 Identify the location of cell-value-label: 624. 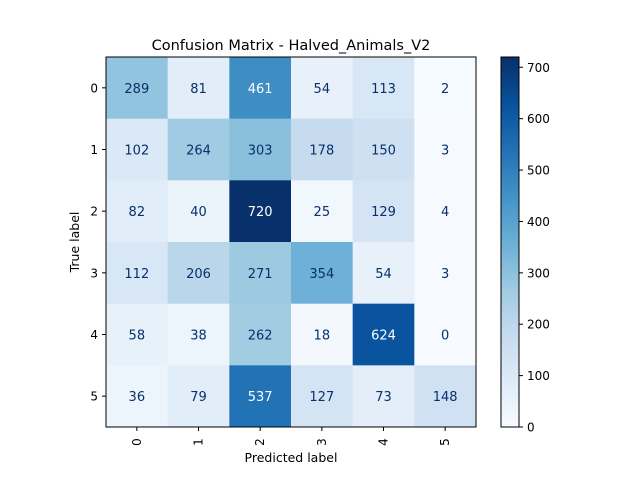
(383, 336).